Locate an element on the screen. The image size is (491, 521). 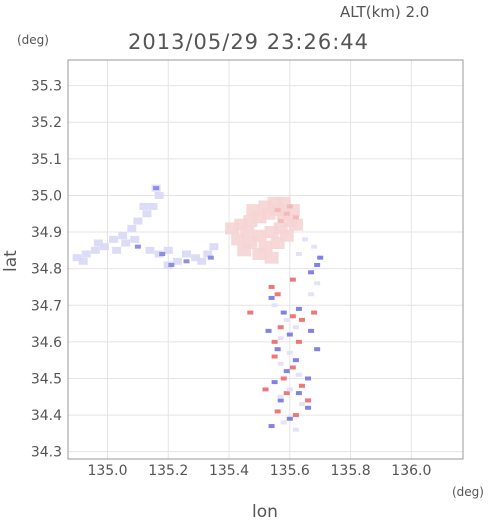
x-tick-label: 135.8 is located at coordinates (351, 471).